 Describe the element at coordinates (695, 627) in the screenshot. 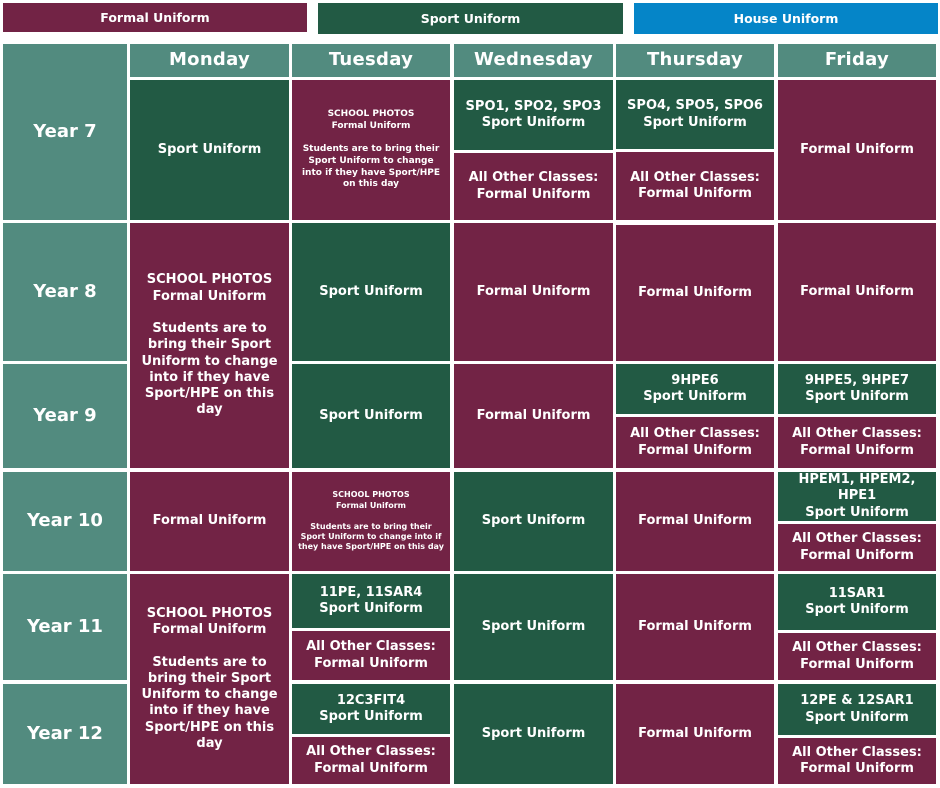

I see `cell-y11-thursday: Formal Uniform` at that location.